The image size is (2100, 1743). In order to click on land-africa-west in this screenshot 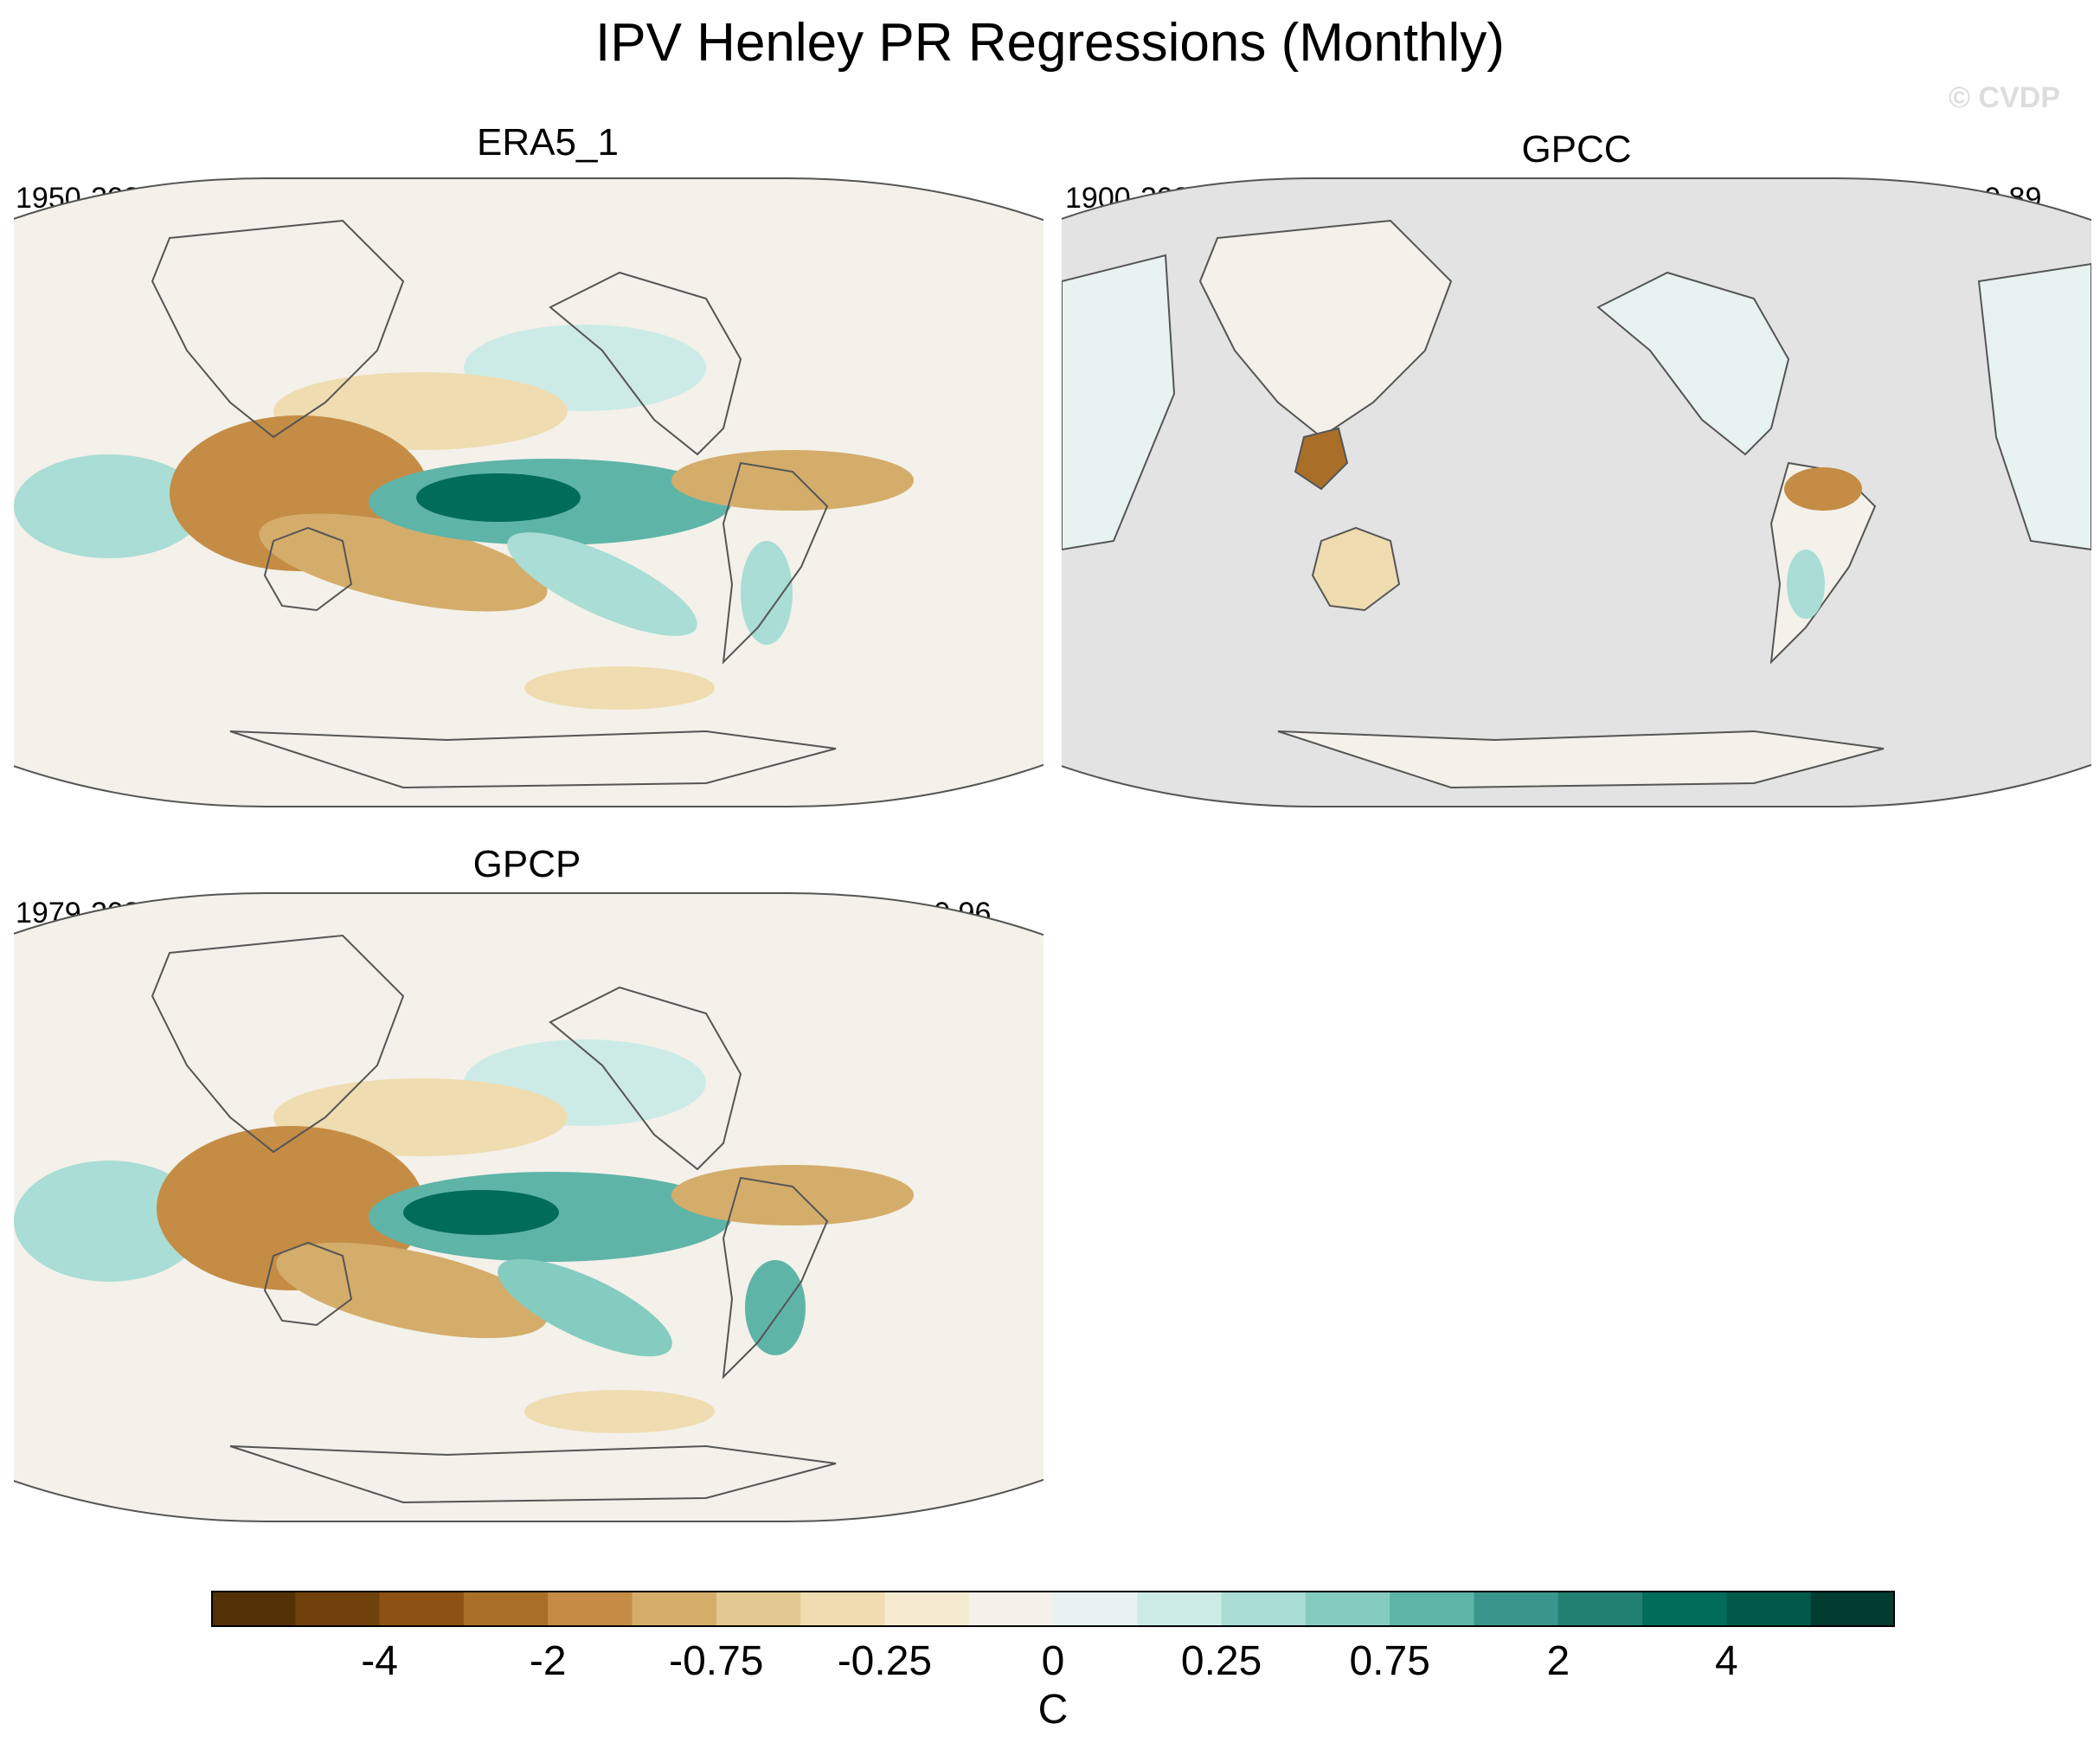, I will do `click(1119, 402)`.